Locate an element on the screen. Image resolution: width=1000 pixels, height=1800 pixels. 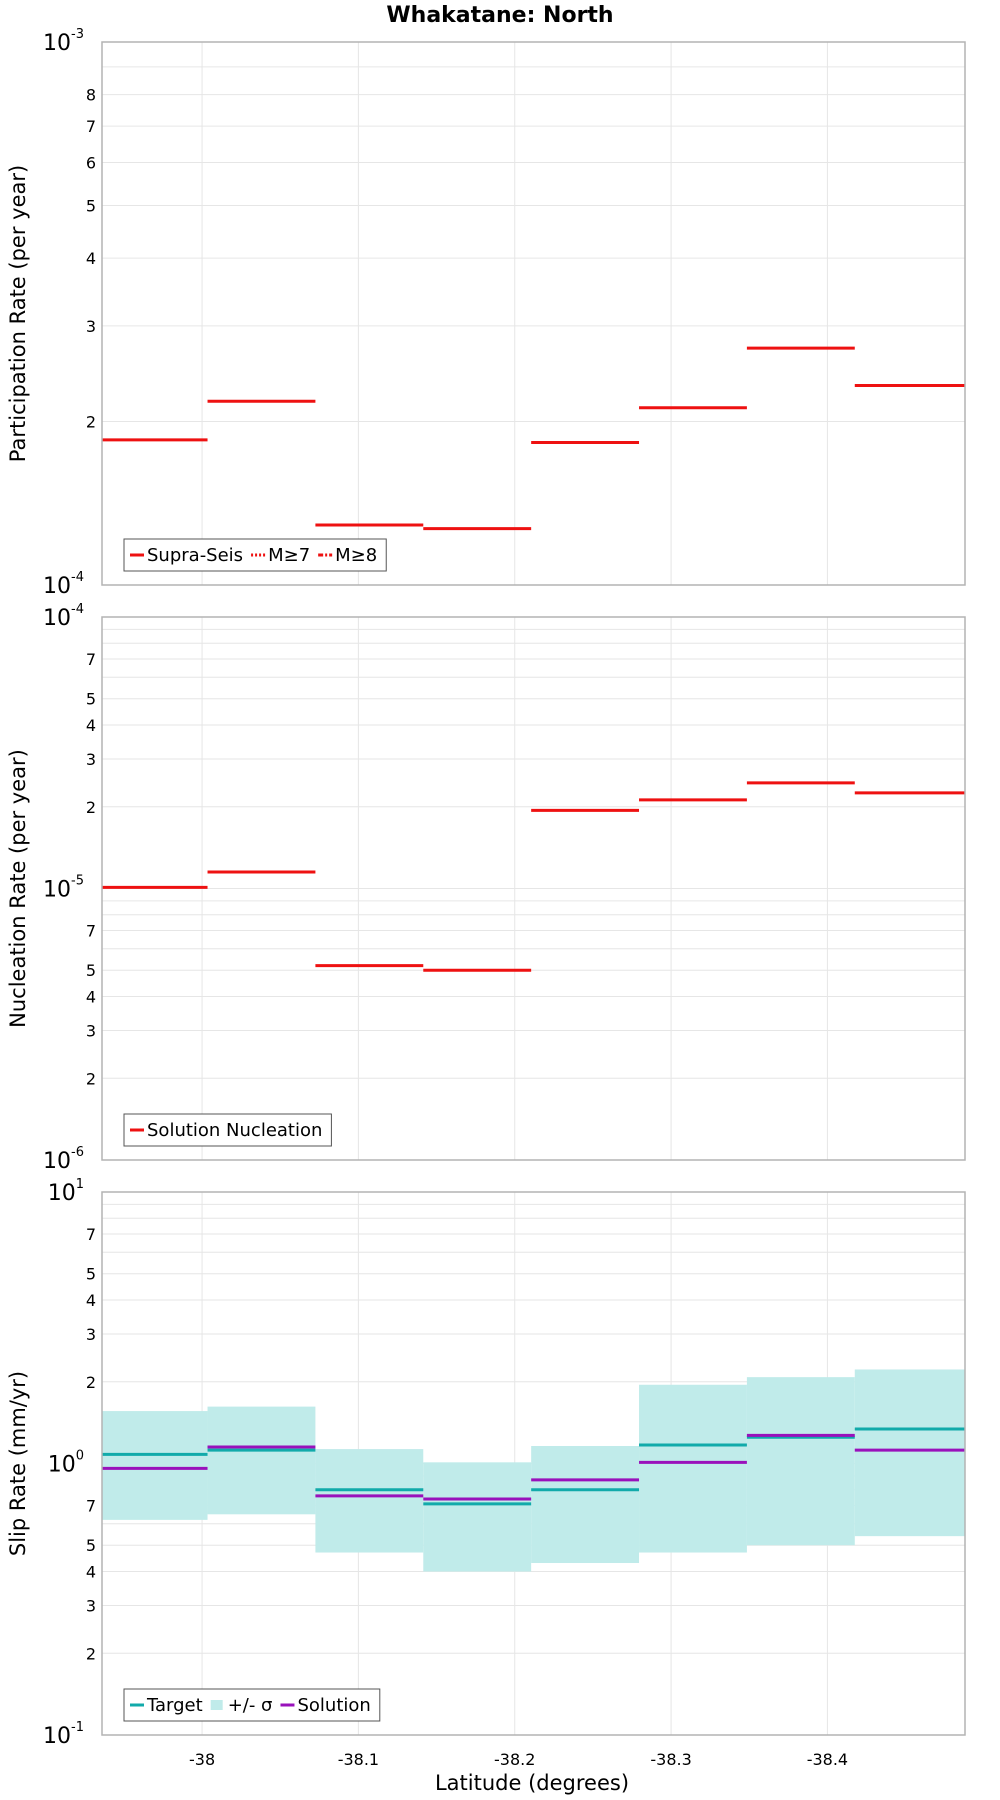
nucleation-y-axis-label: Nucleation Rate (per year) is located at coordinates (18, 888).